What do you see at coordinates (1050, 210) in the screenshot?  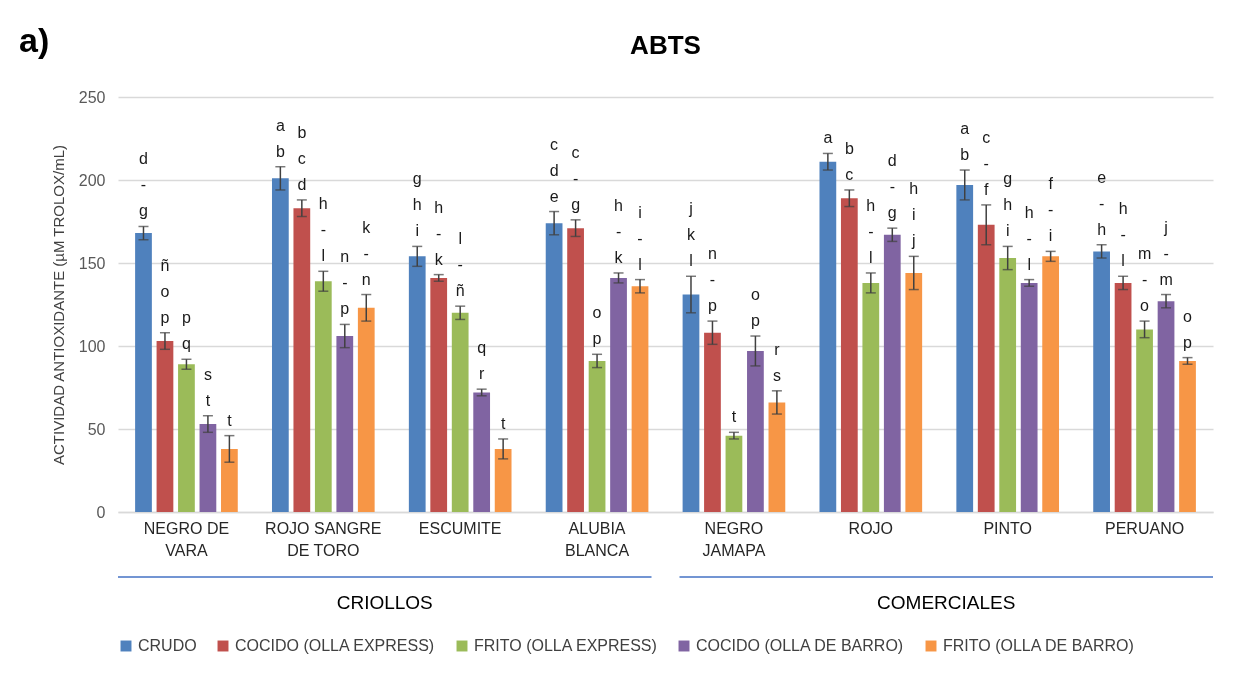 I see `data-label: f-i` at bounding box center [1050, 210].